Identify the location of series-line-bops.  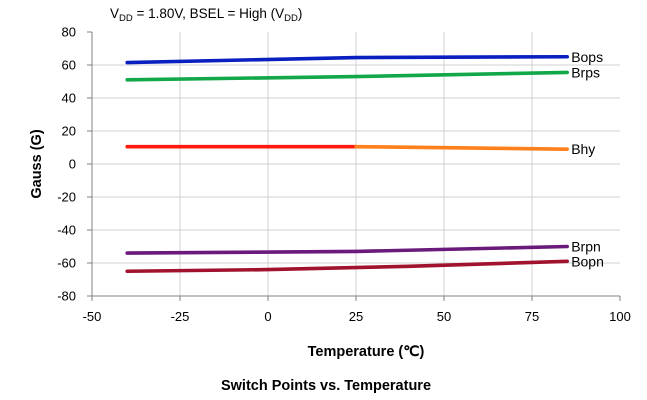
(347, 59).